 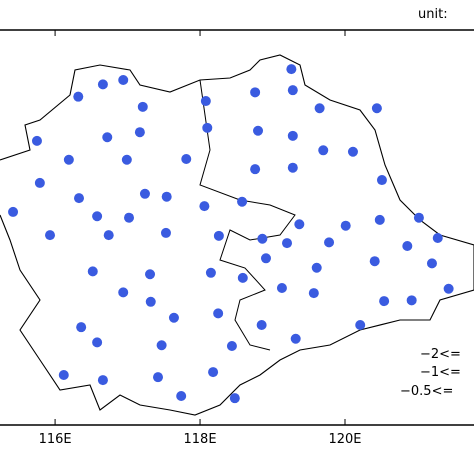 What do you see at coordinates (200, 439) in the screenshot?
I see `x-tick-label: 118E` at bounding box center [200, 439].